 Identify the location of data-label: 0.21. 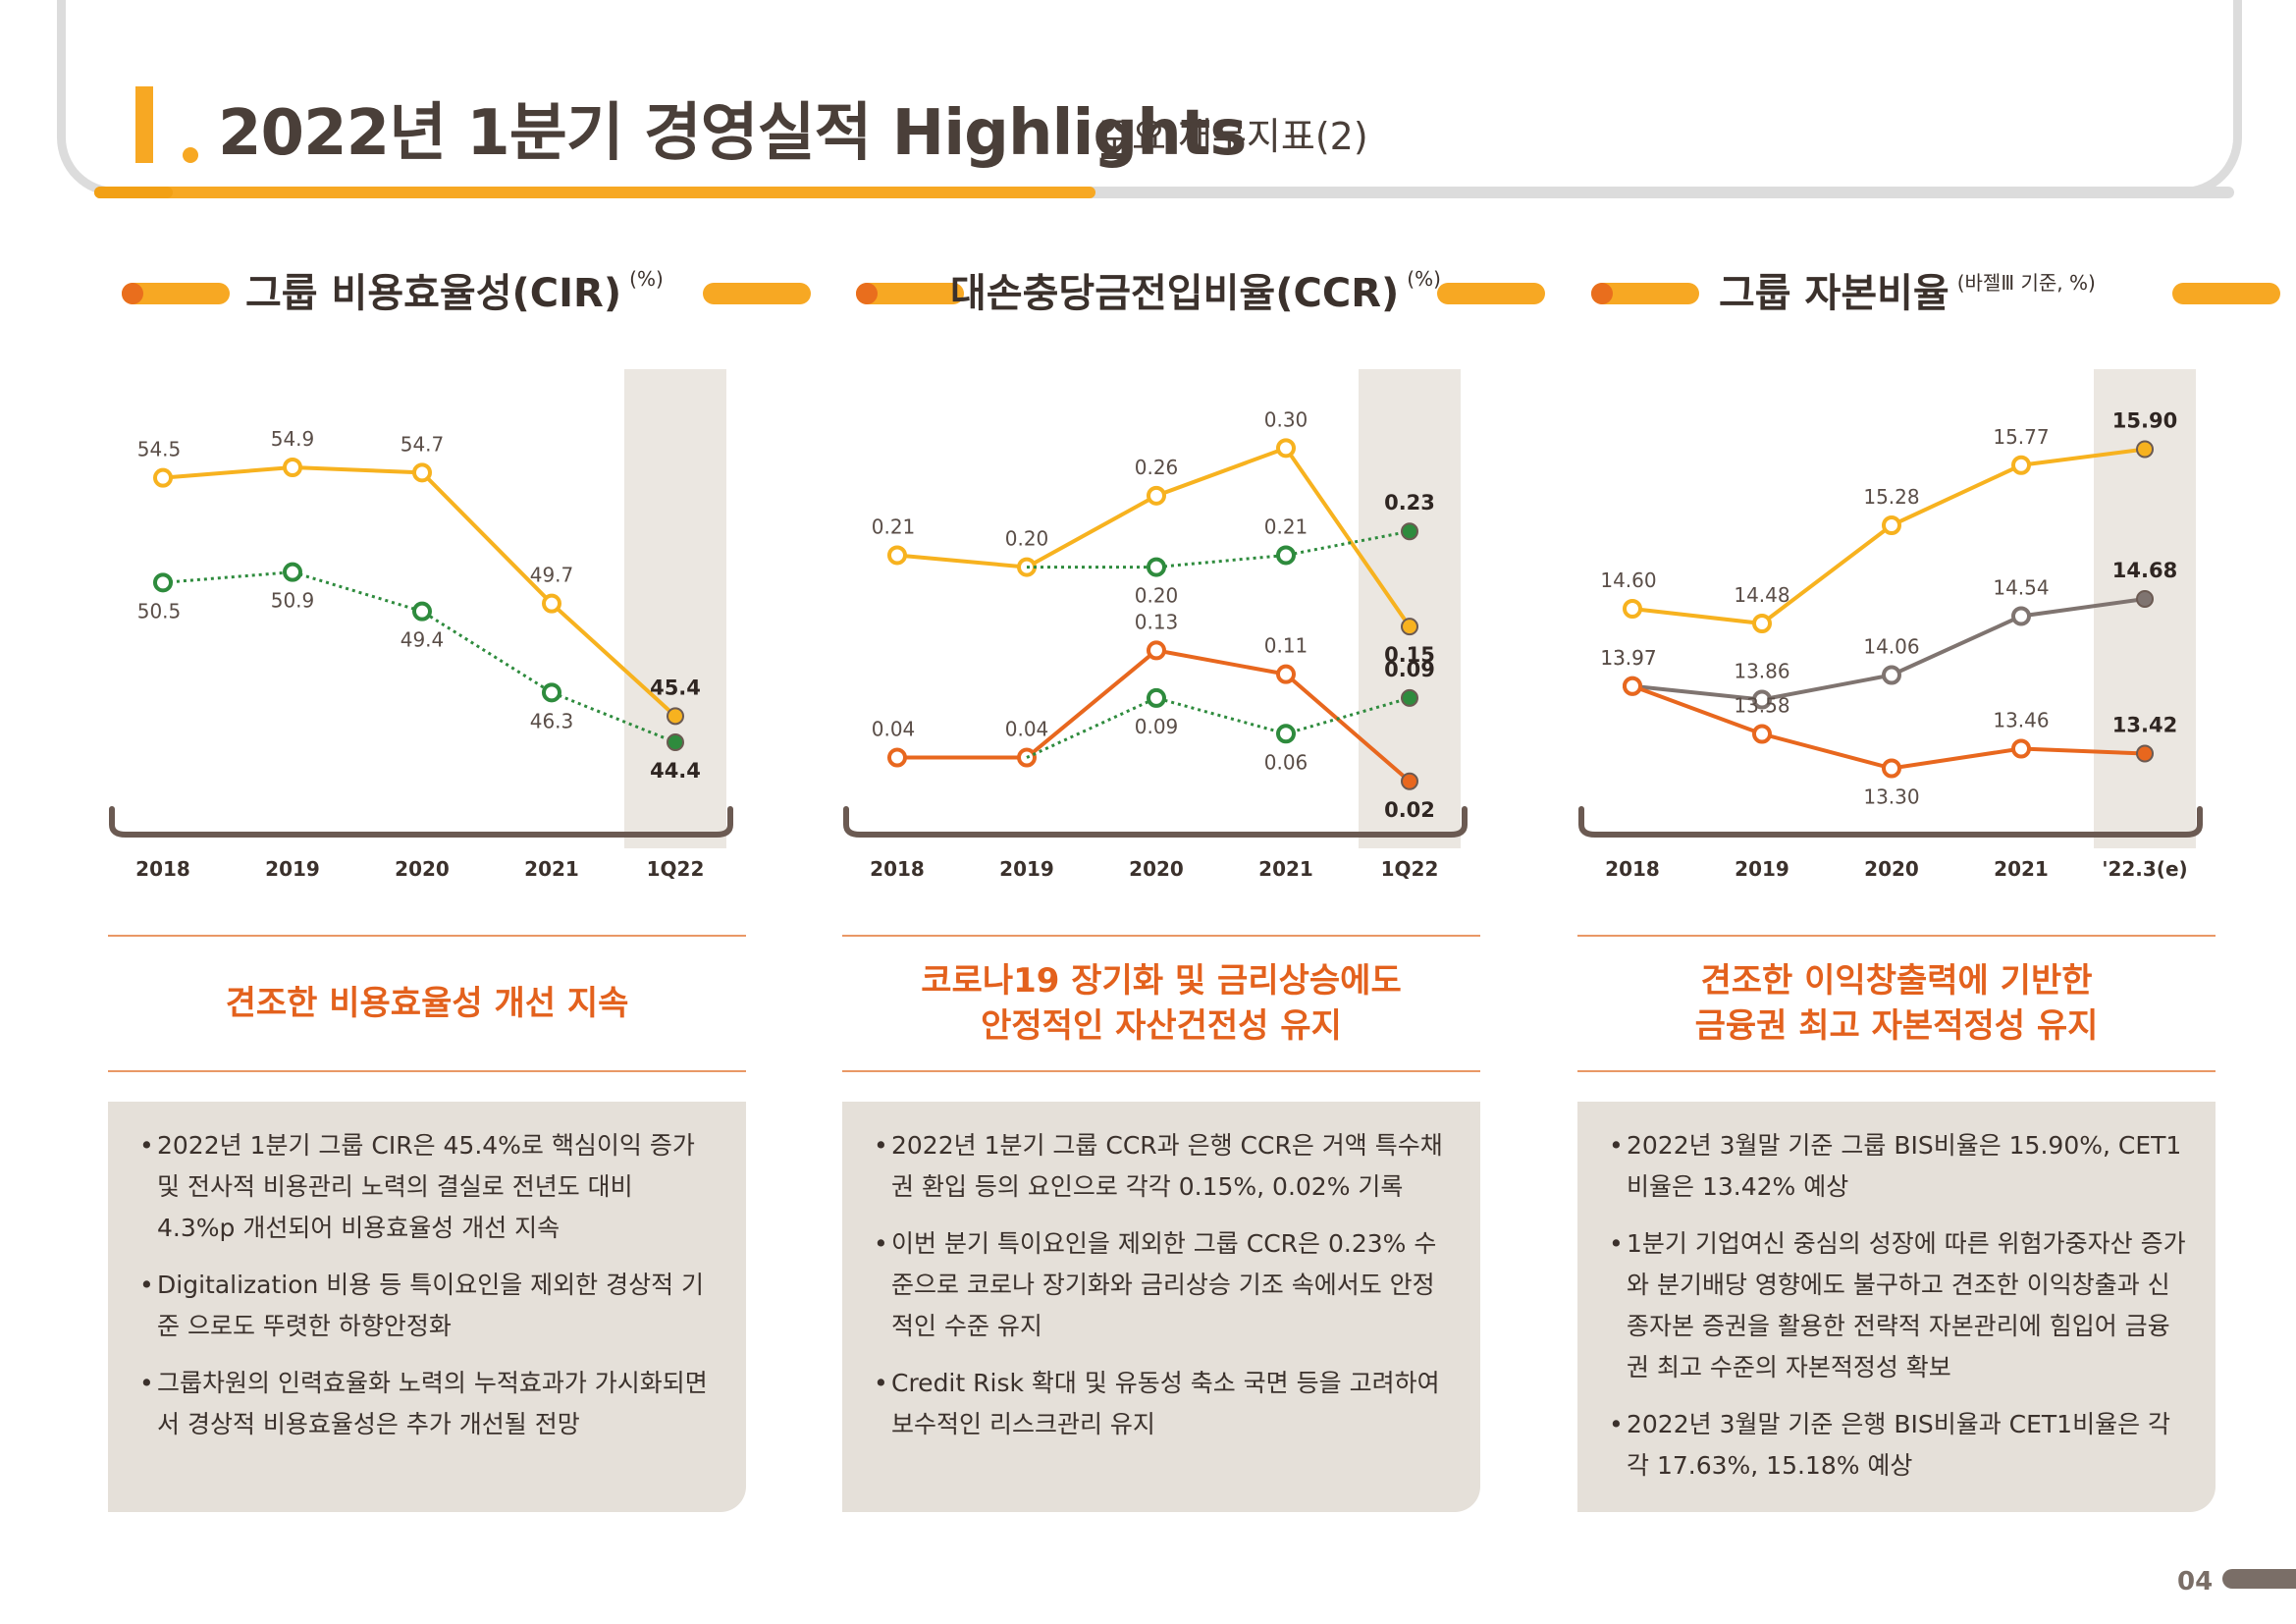
(894, 526).